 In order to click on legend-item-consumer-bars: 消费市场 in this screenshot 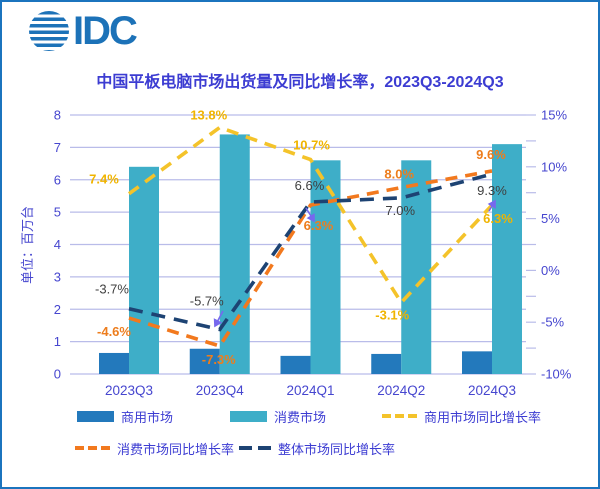, I will do `click(278, 416)`.